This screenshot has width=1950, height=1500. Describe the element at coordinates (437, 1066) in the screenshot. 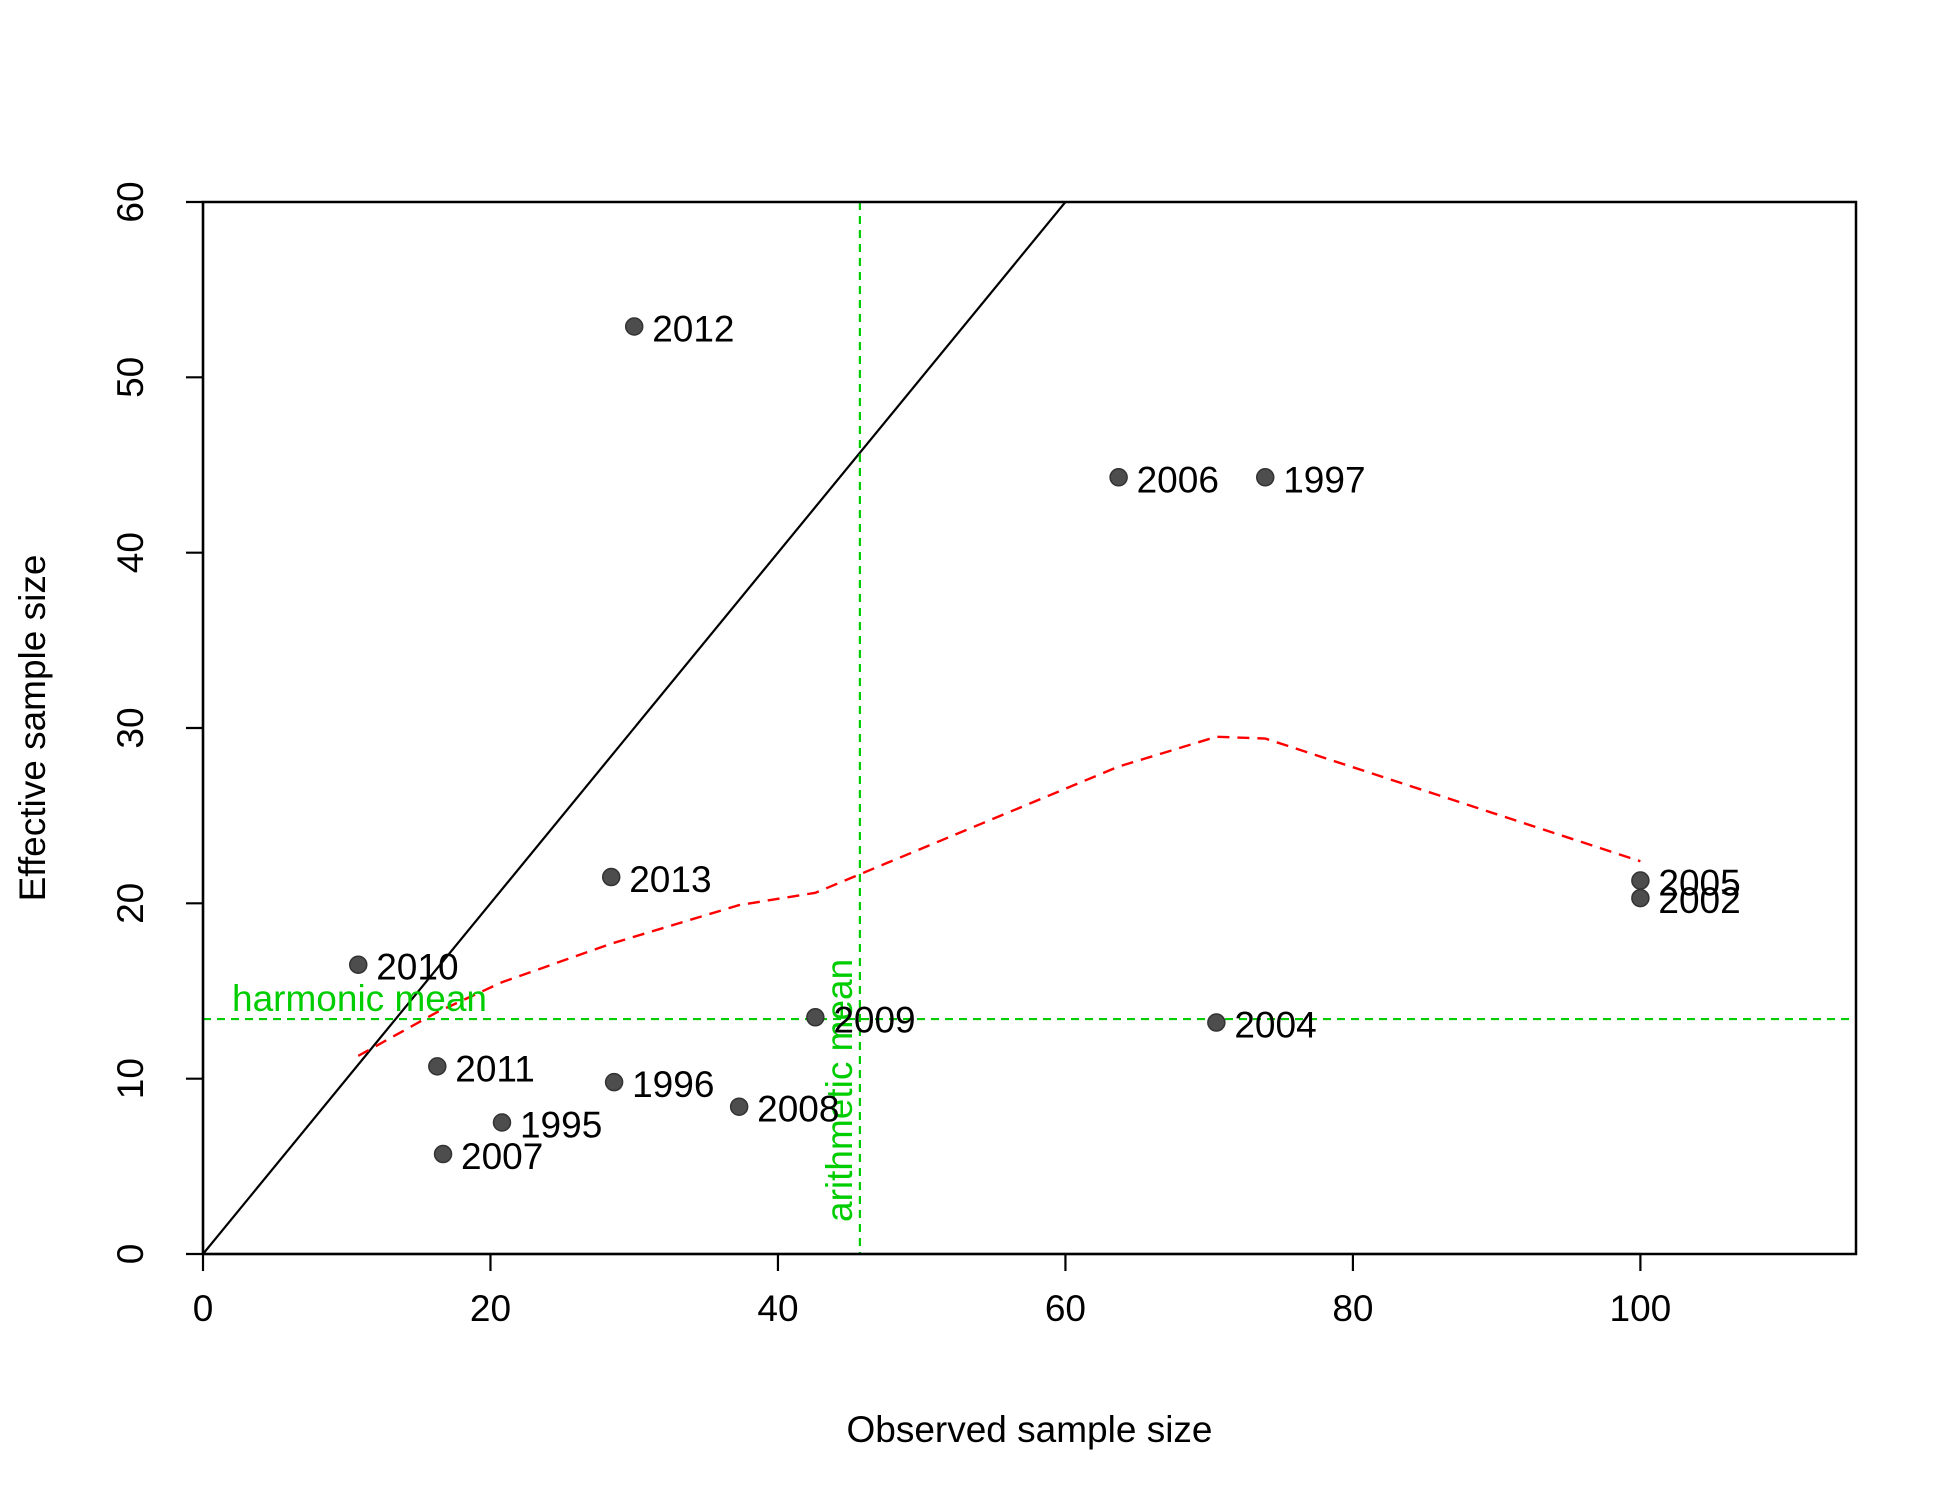

I see `data-point-2011` at that location.